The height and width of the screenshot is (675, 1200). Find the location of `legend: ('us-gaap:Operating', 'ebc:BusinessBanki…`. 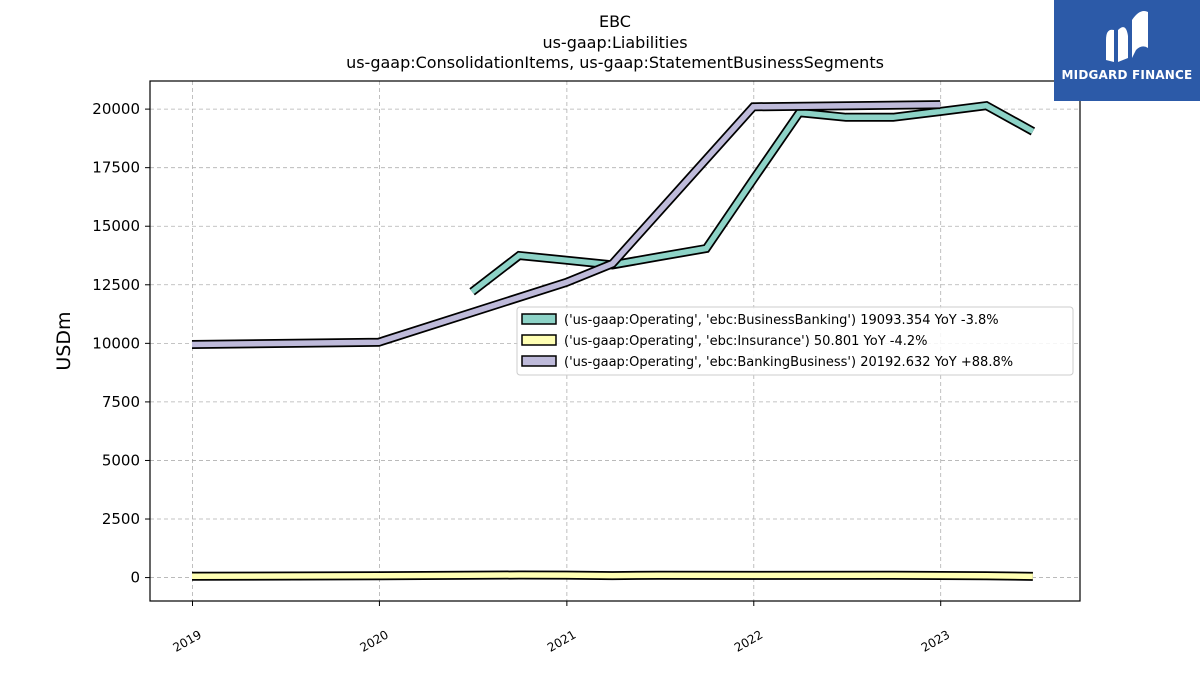

legend: ('us-gaap:Operating', 'ebc:BusinessBanki… is located at coordinates (795, 341).